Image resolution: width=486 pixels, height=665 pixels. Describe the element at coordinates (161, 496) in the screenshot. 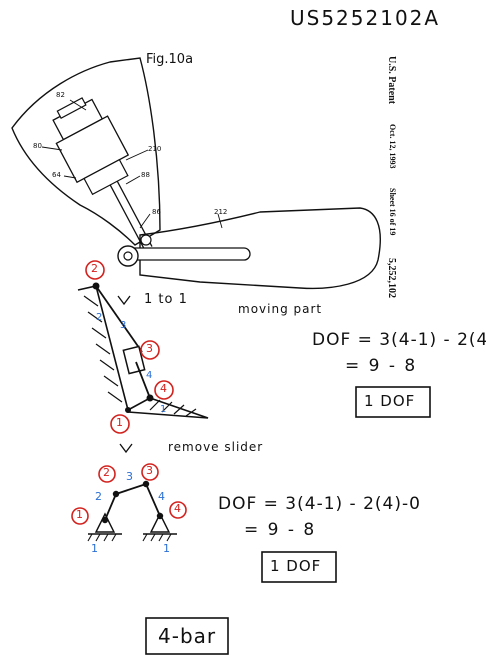

I see `mech2-link-4-label: 4` at that location.